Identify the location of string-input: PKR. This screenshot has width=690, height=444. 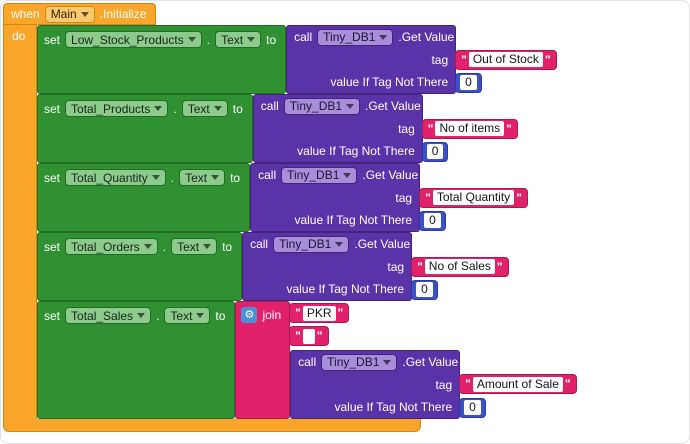
(319, 313).